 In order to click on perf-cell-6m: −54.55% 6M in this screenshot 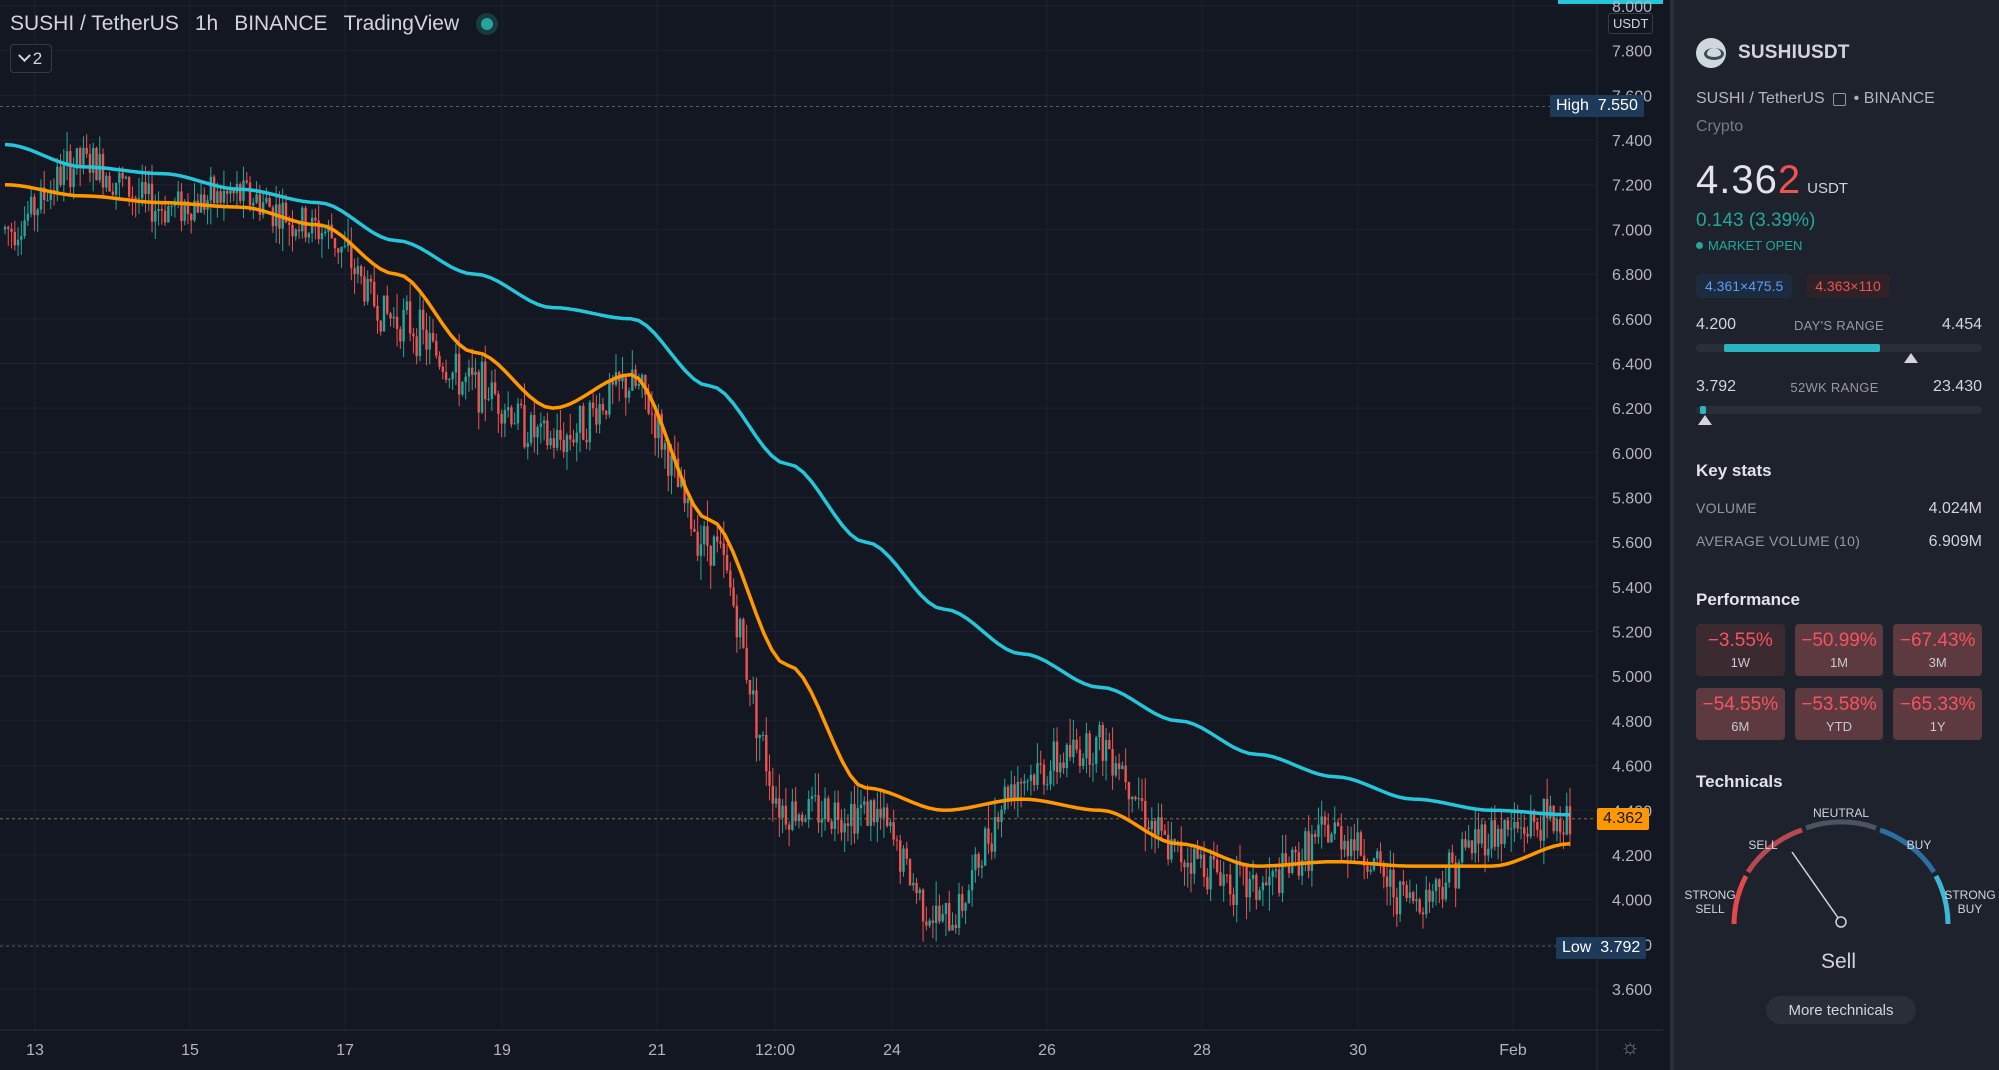, I will do `click(1740, 714)`.